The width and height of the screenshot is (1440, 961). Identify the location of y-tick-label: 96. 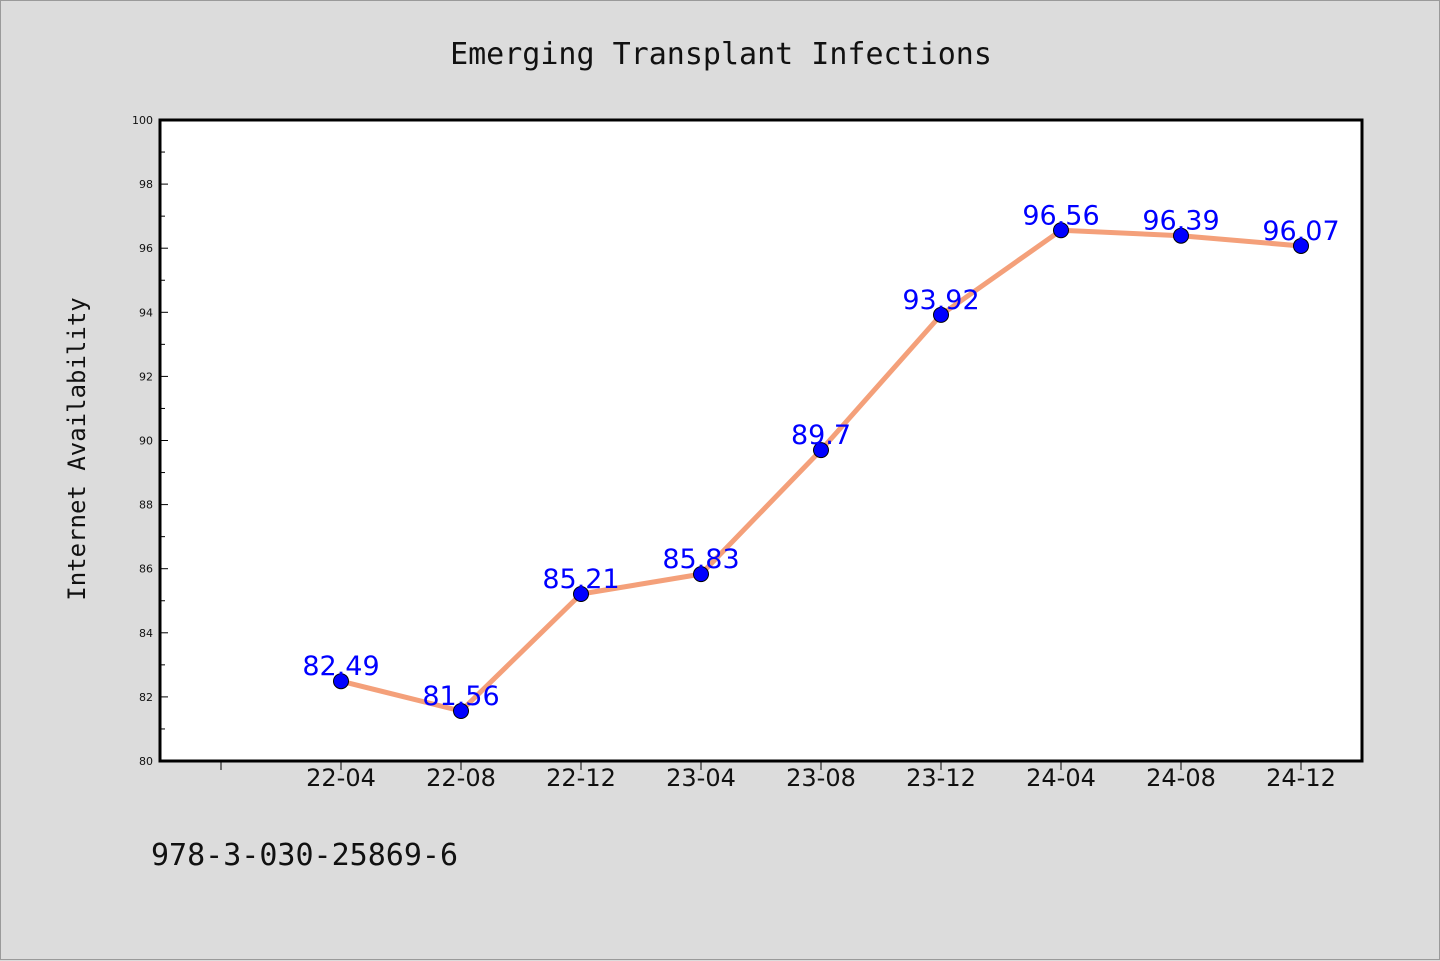
(146, 248).